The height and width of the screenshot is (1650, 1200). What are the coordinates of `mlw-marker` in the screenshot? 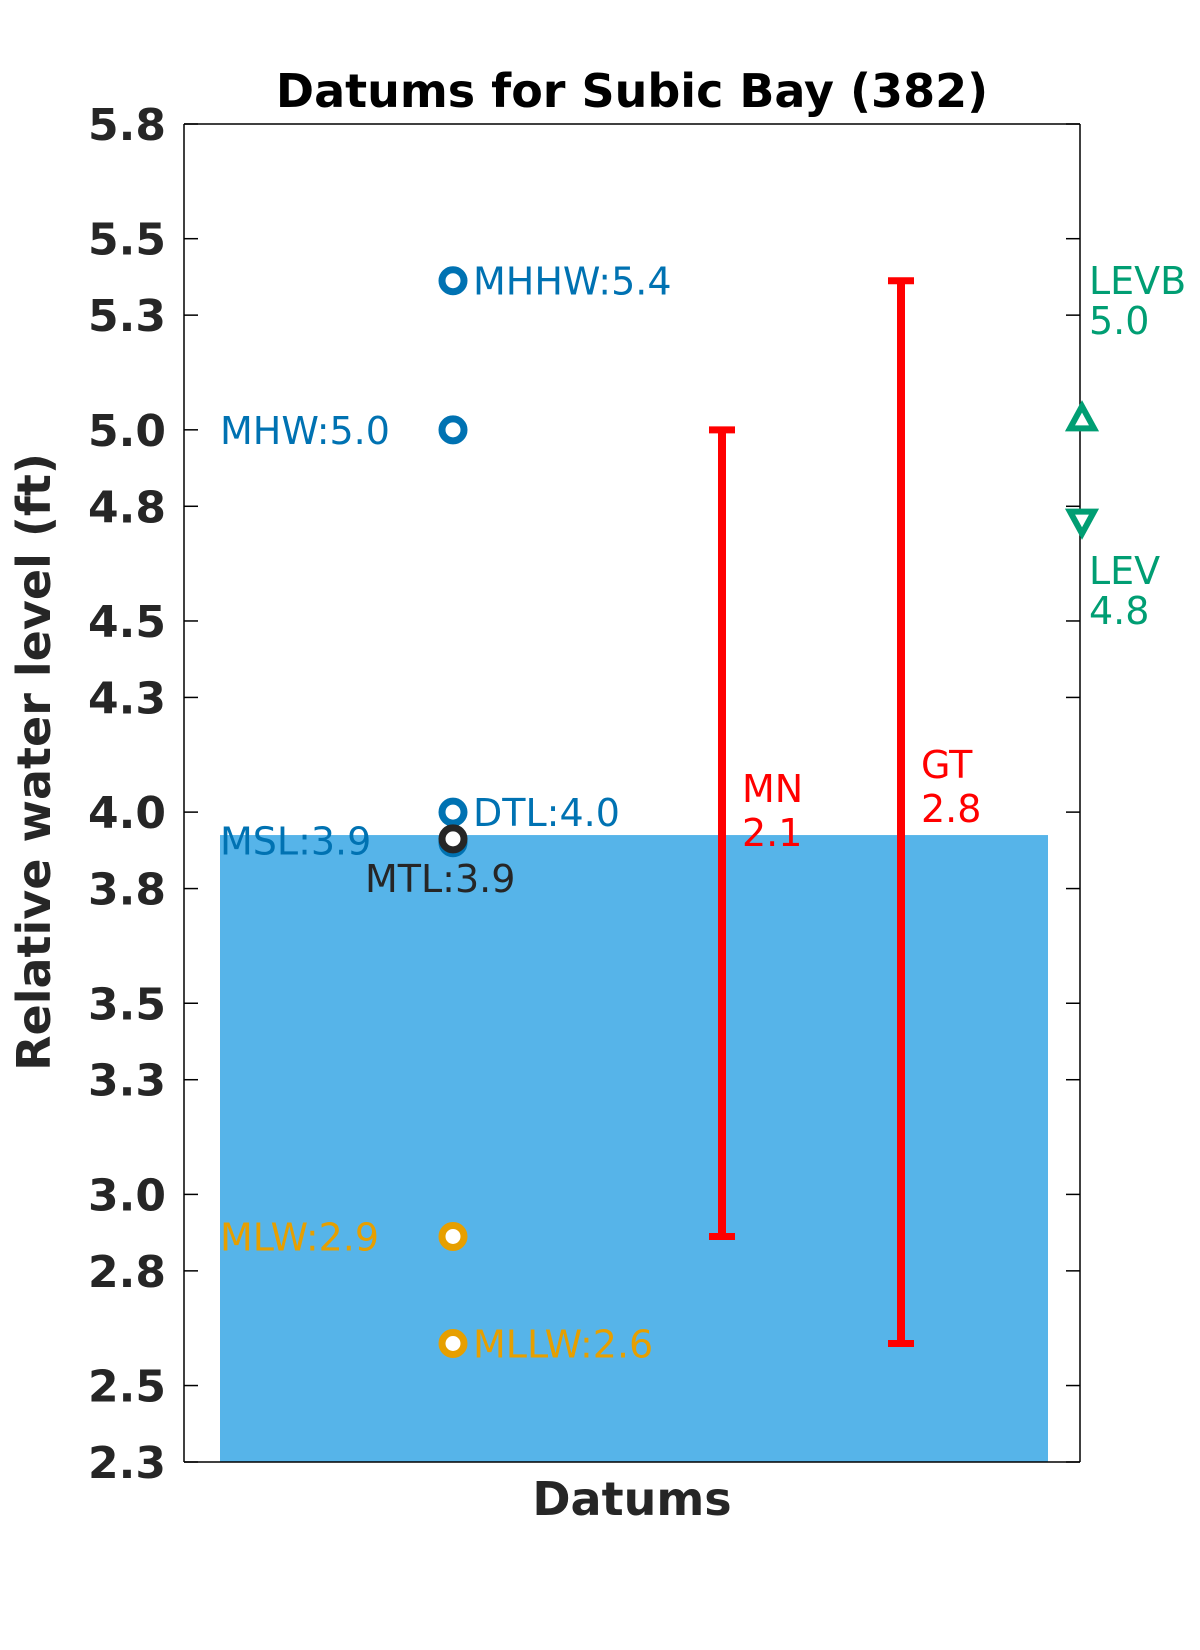 It's located at (453, 1236).